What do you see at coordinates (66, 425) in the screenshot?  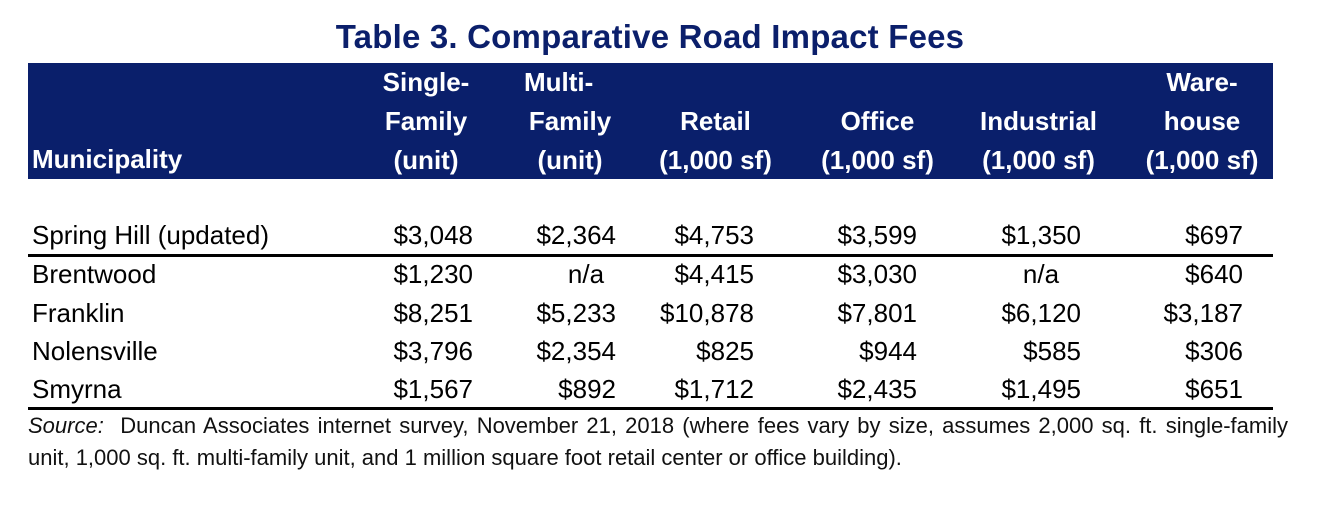 I see `source-label: Source:` at bounding box center [66, 425].